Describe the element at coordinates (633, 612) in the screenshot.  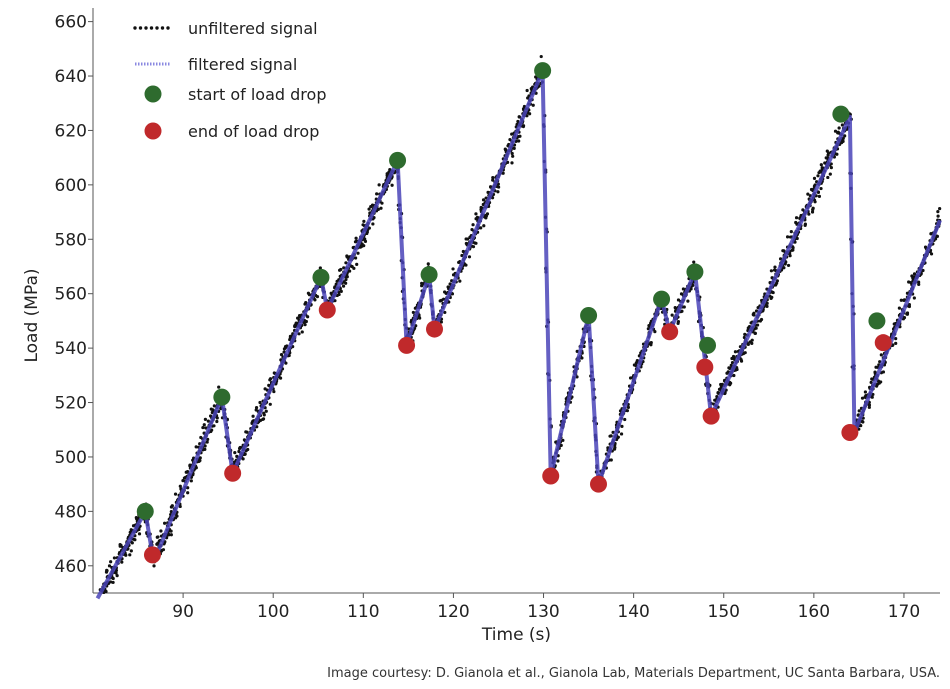
I see `x-tick-label: 140` at that location.